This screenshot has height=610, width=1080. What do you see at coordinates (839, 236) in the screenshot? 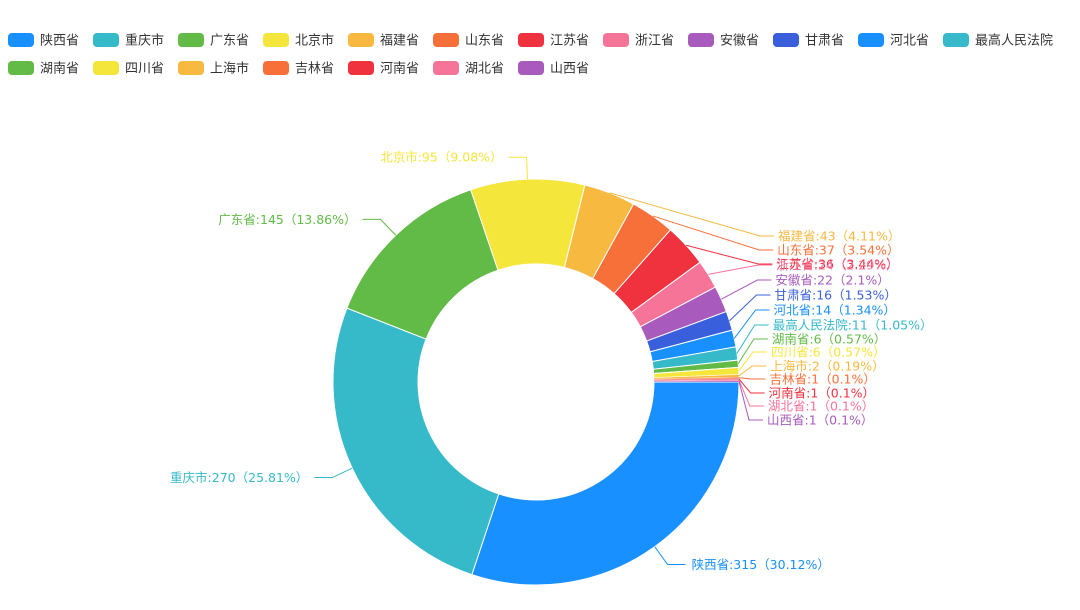
I see `slice-data-label: 福建省:43（4.11%）` at bounding box center [839, 236].